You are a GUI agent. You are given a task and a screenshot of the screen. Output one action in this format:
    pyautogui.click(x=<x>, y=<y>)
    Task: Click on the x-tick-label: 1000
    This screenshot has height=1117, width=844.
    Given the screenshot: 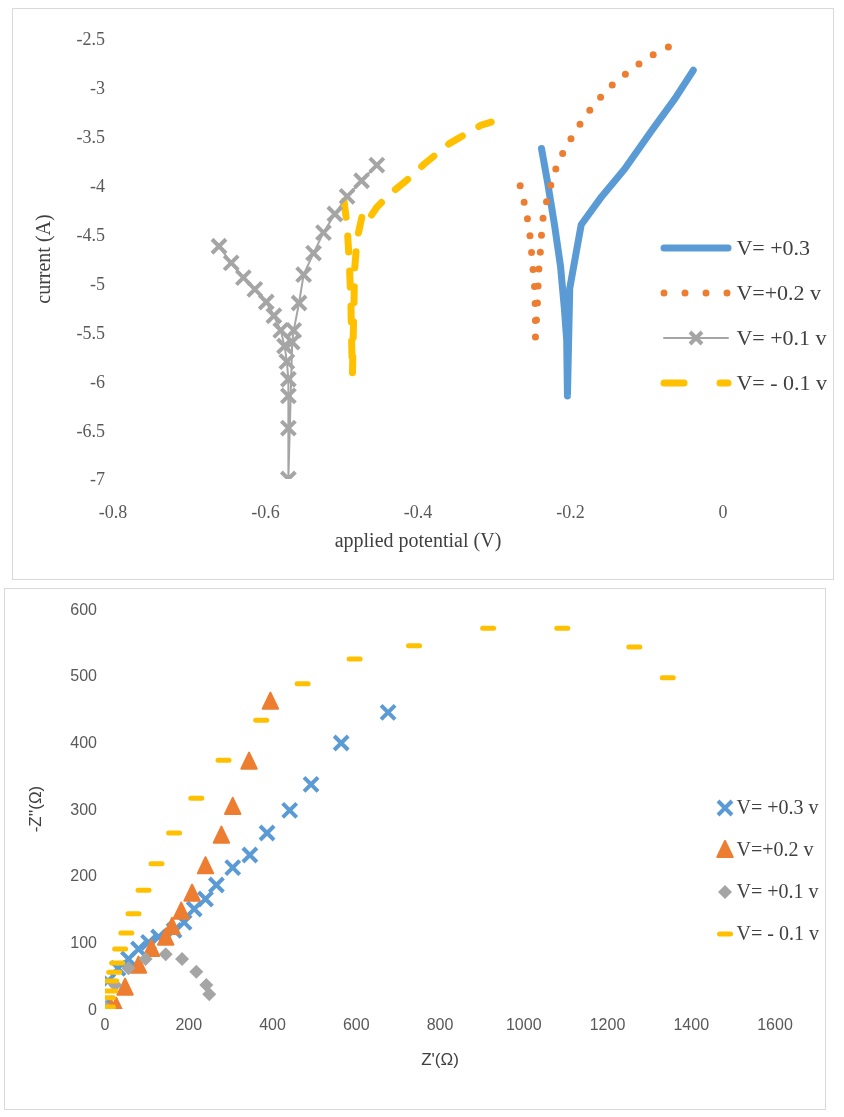 What is the action you would take?
    pyautogui.click(x=523, y=1025)
    